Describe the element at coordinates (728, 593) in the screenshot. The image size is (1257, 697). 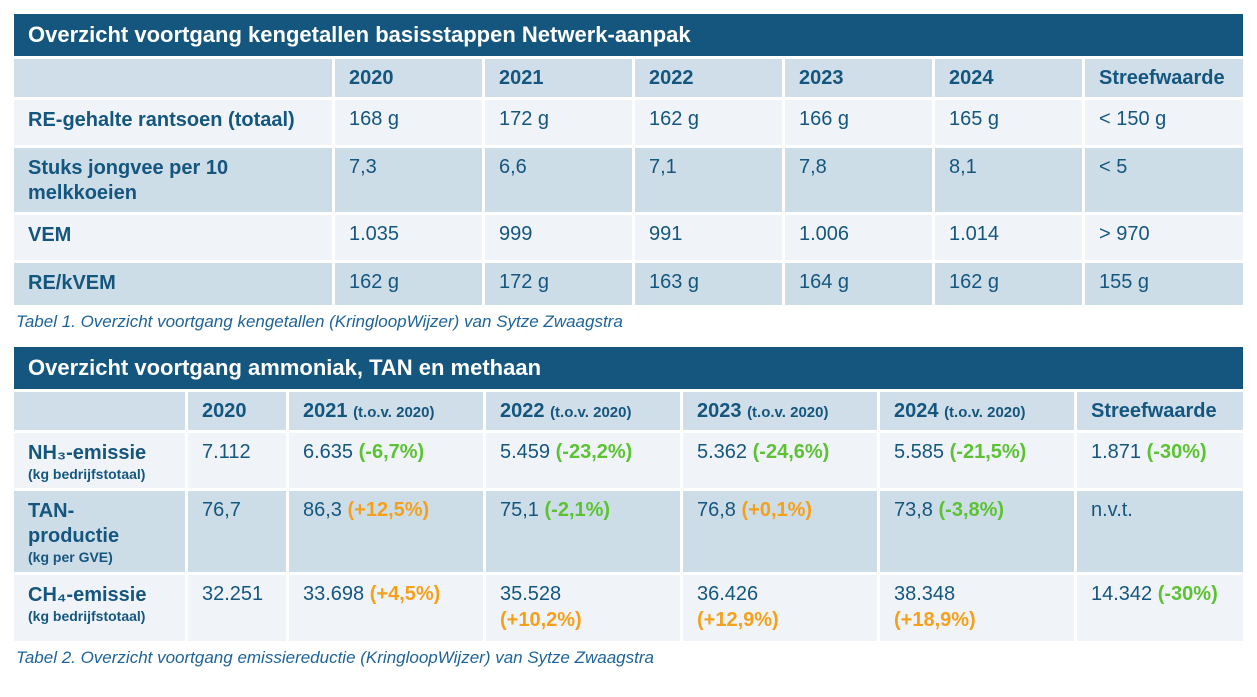
I see `cell-value: 36.426` at that location.